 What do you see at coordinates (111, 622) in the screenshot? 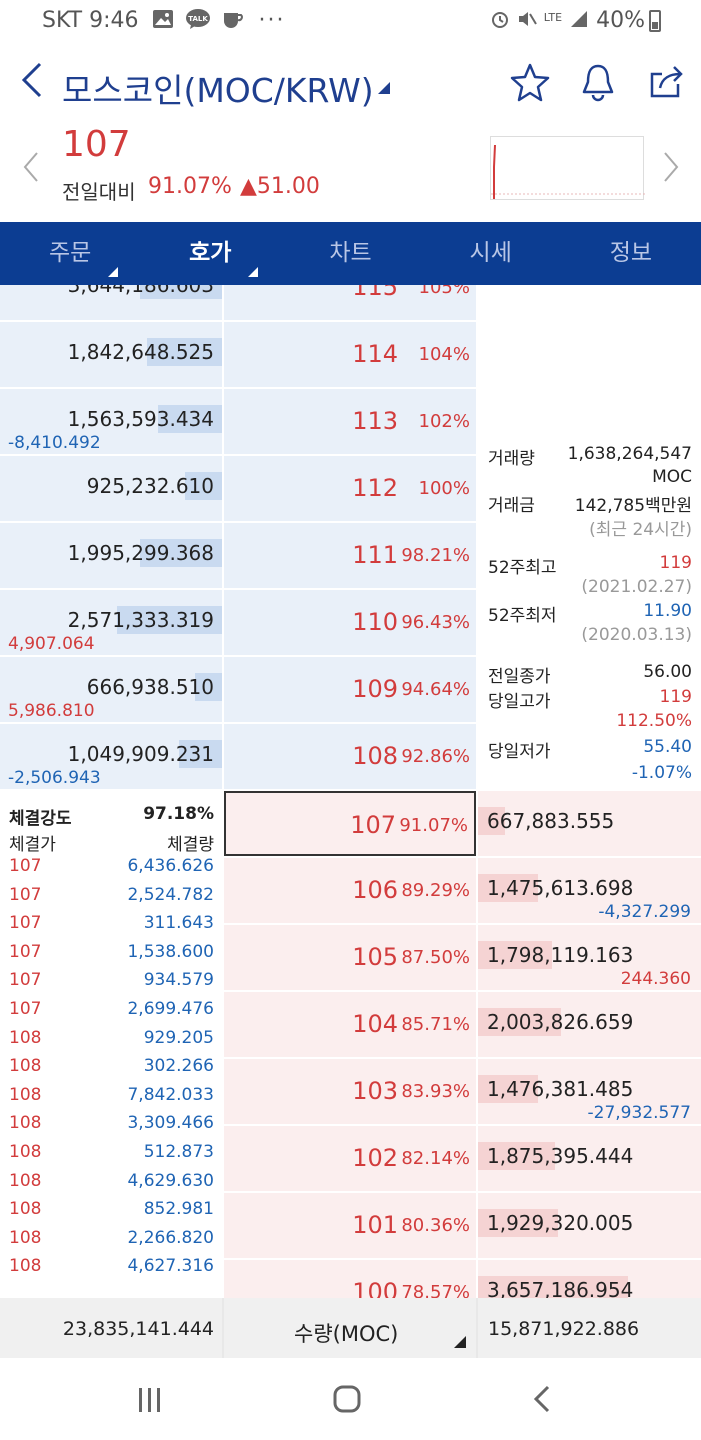
I see `sell-volume-cell: 2,571,333.319 4,907.064` at bounding box center [111, 622].